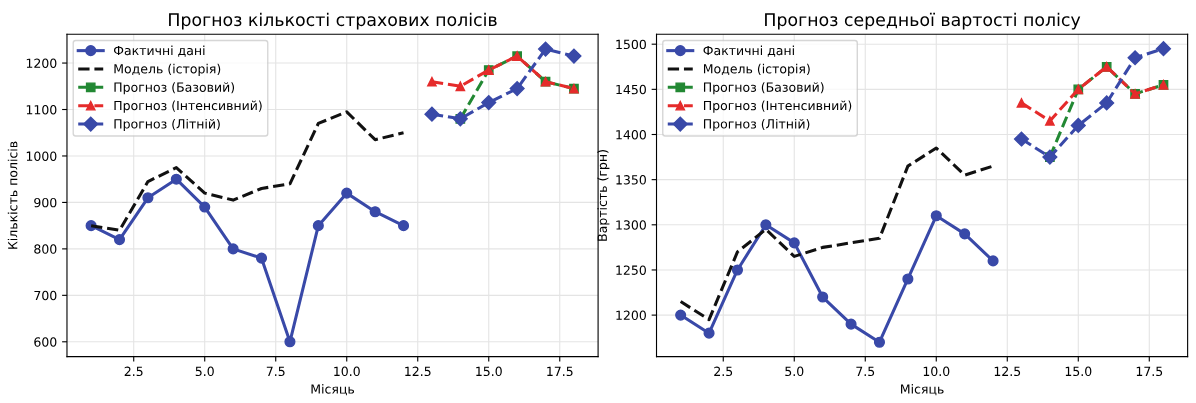 This screenshot has width=1196, height=403. I want to click on chart-title: Прогноз кількості страхових полісів, so click(333, 21).